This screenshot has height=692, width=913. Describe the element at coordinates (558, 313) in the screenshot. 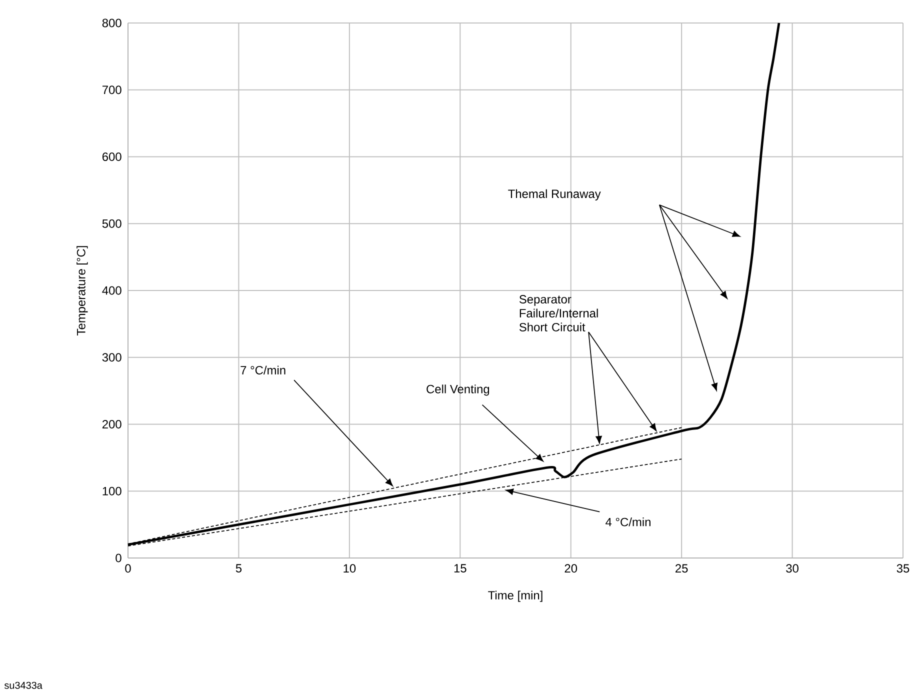

I see `annotation: Separator Failure/Internal Short Circuit` at that location.